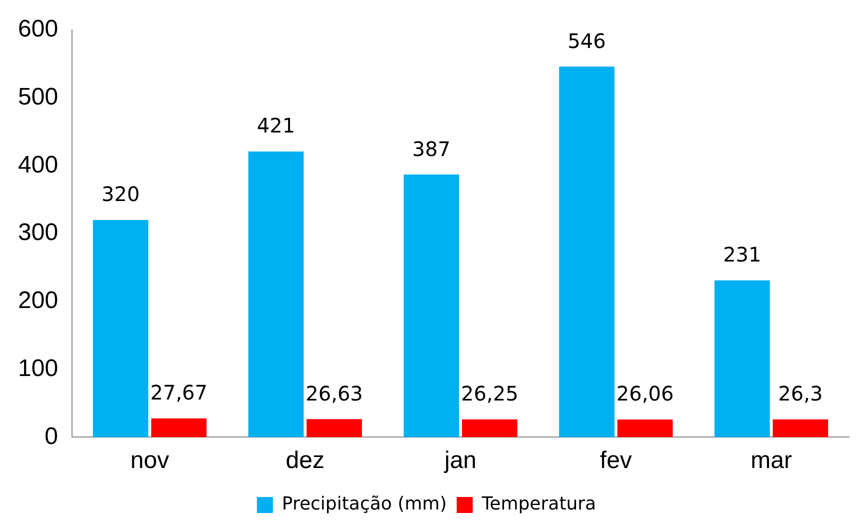 The width and height of the screenshot is (863, 524). What do you see at coordinates (616, 460) in the screenshot?
I see `x-tick-label: fev` at bounding box center [616, 460].